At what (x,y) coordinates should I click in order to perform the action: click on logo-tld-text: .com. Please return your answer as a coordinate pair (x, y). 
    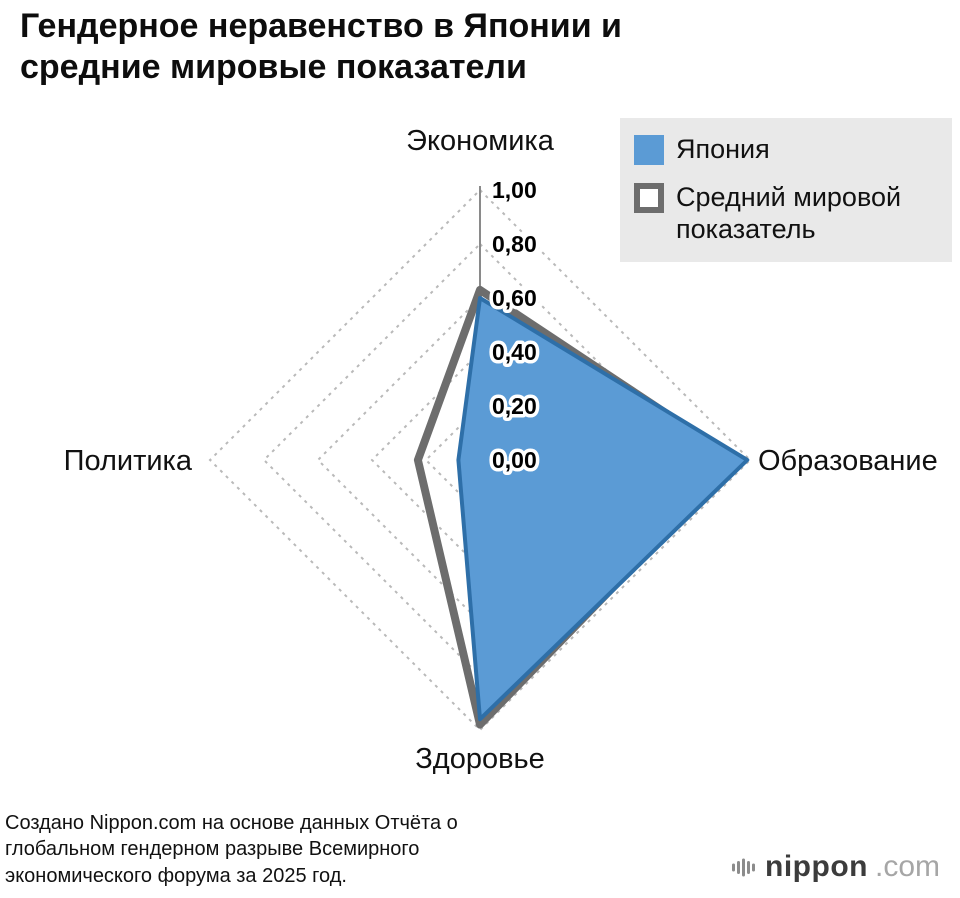
    Looking at the image, I should click on (907, 866).